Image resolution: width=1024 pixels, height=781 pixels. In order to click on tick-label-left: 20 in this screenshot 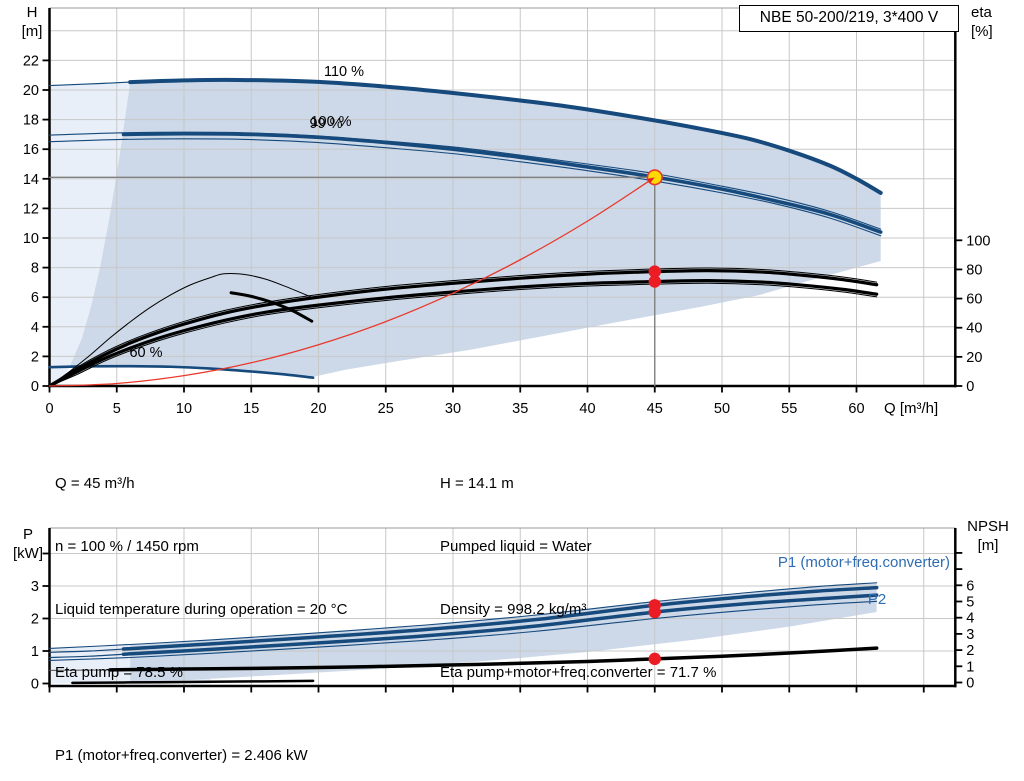, I will do `click(31, 91)`.